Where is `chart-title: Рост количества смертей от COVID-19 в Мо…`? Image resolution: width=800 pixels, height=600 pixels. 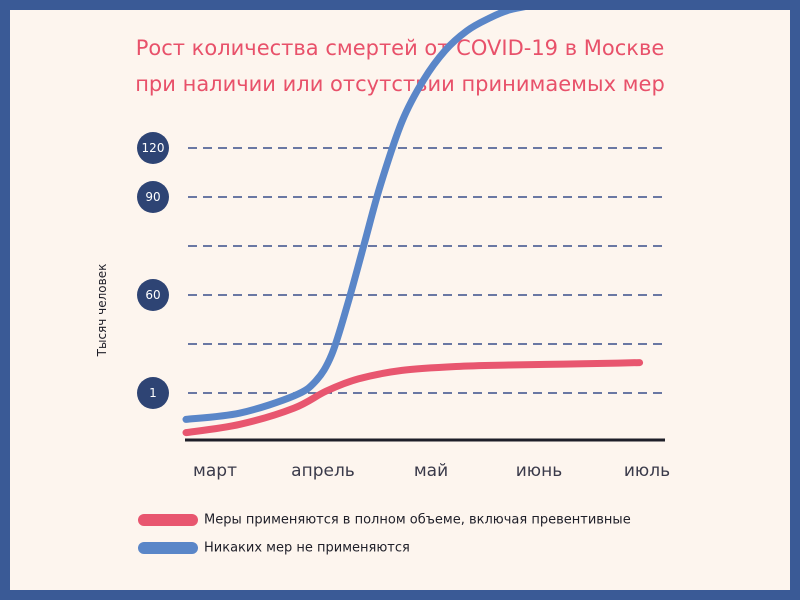
chart-title: Рост количества смертей от COVID-19 в Мо… is located at coordinates (400, 48).